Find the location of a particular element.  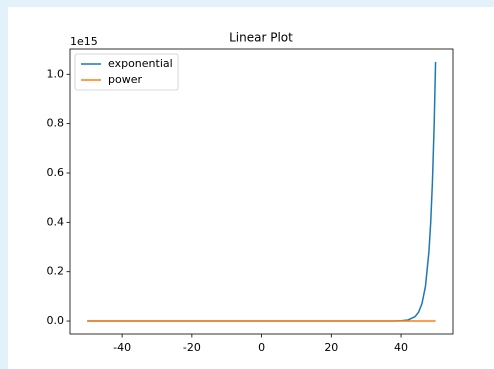

y-tick-label: 0.2 is located at coordinates (56, 271).